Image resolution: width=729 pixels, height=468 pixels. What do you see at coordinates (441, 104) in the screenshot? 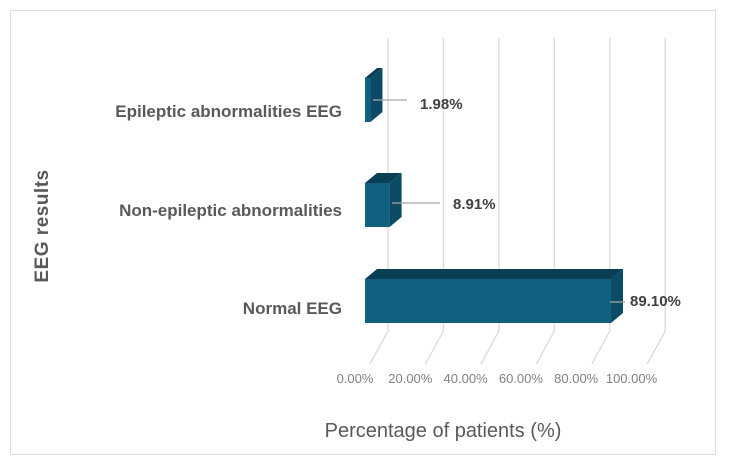
I see `data-label: 1.98%` at bounding box center [441, 104].